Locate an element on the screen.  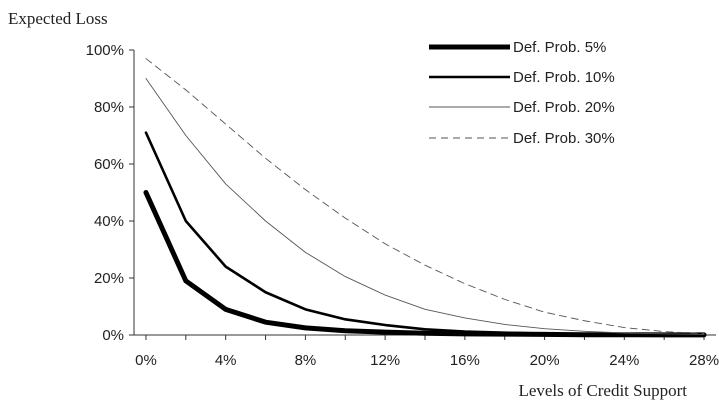
x-tick-label: 0% is located at coordinates (146, 360).